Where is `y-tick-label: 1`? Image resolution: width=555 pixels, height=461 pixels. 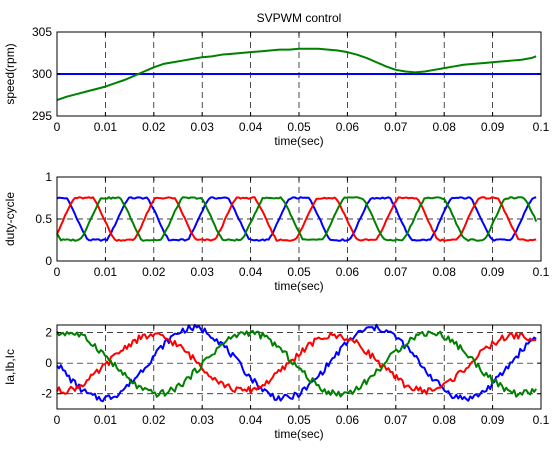 y-tick-label: 1 is located at coordinates (48, 177).